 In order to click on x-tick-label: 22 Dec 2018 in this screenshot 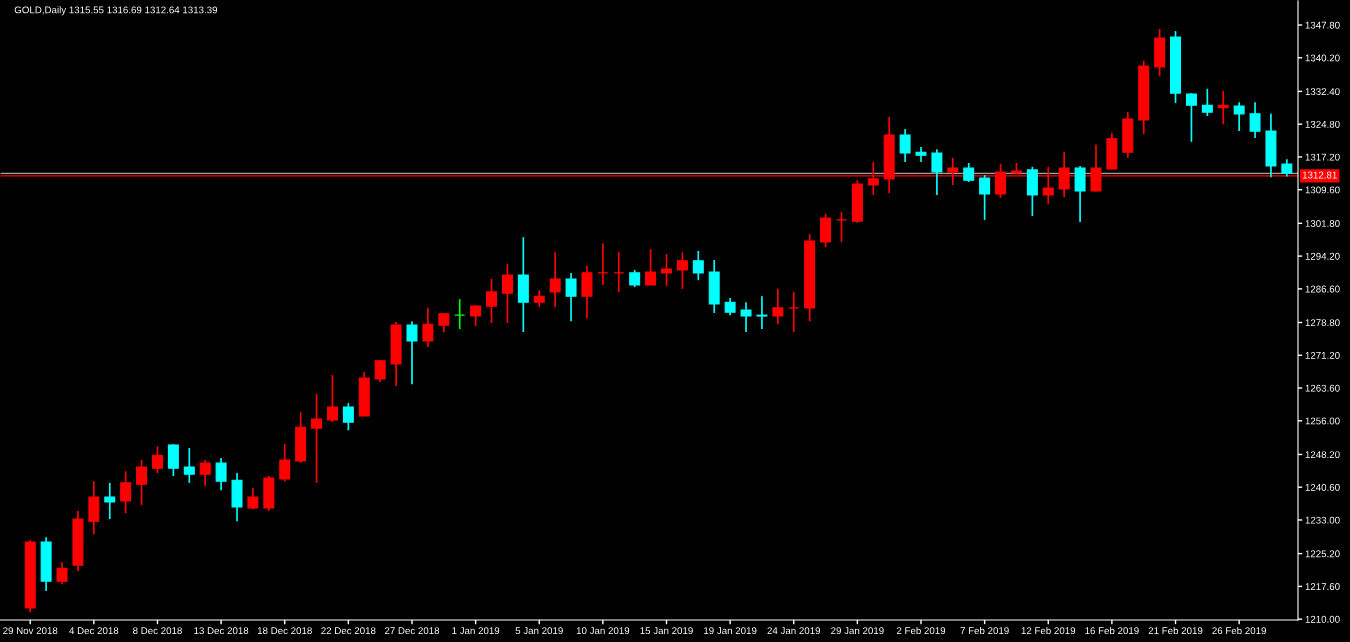, I will do `click(348, 631)`.